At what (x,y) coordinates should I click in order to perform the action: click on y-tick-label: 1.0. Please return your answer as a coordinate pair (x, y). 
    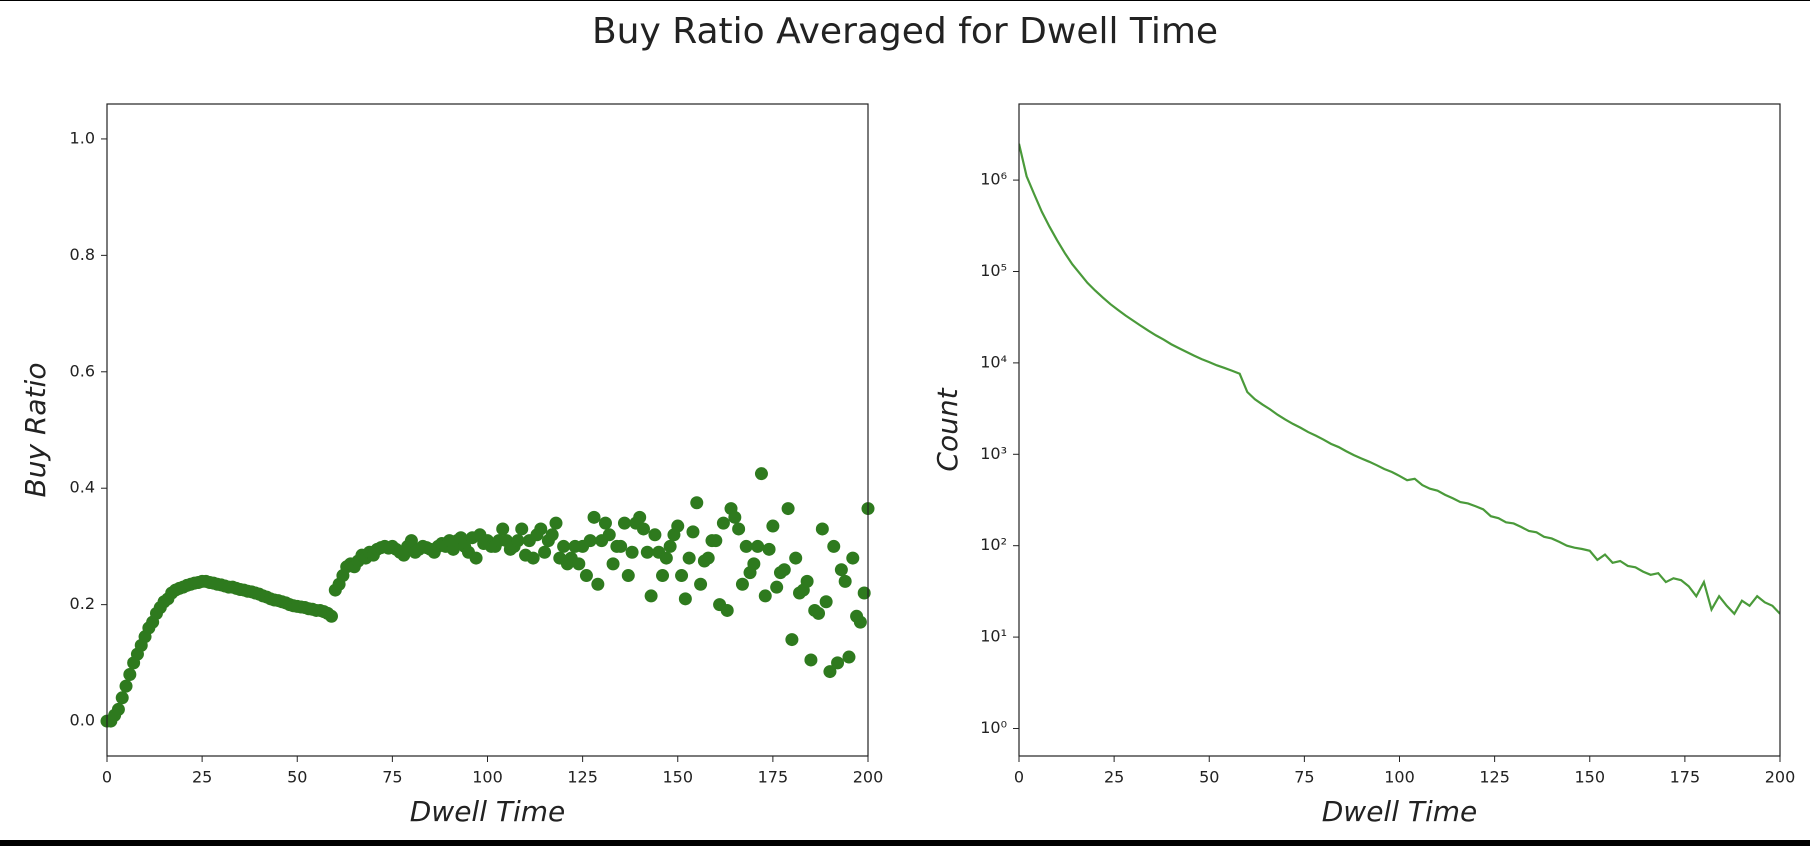
    Looking at the image, I should click on (82, 137).